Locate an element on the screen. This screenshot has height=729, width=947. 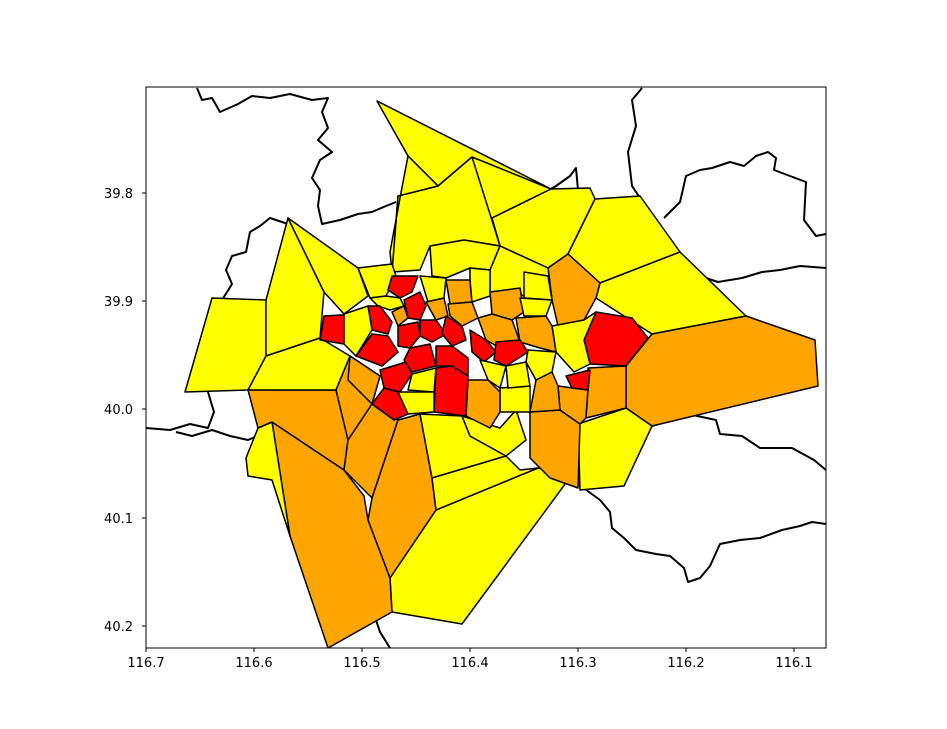
y-tick-marks is located at coordinates (144, 409).